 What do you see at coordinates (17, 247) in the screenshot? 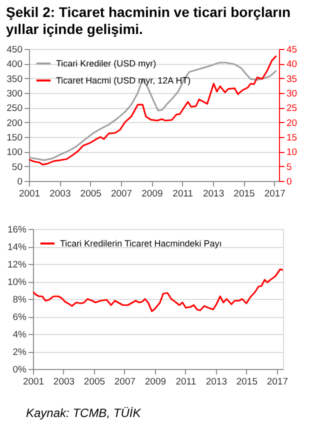
I see `y-tick-label: 14%` at bounding box center [17, 247].